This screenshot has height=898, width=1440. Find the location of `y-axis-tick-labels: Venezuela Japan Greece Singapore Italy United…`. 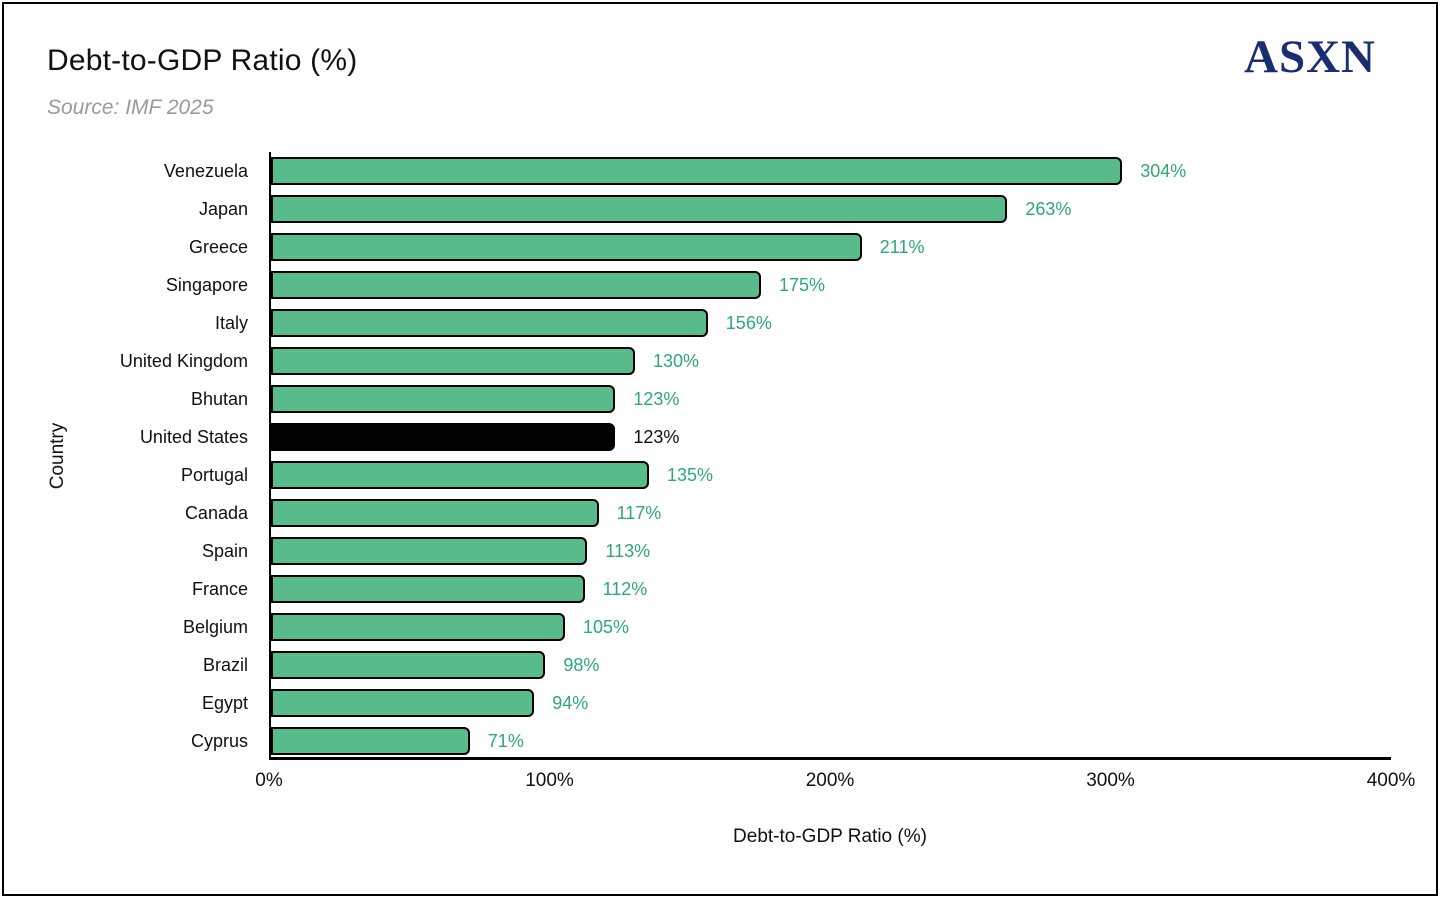

y-axis-tick-labels: Venezuela Japan Greece Singapore Italy United… is located at coordinates (129, 456).